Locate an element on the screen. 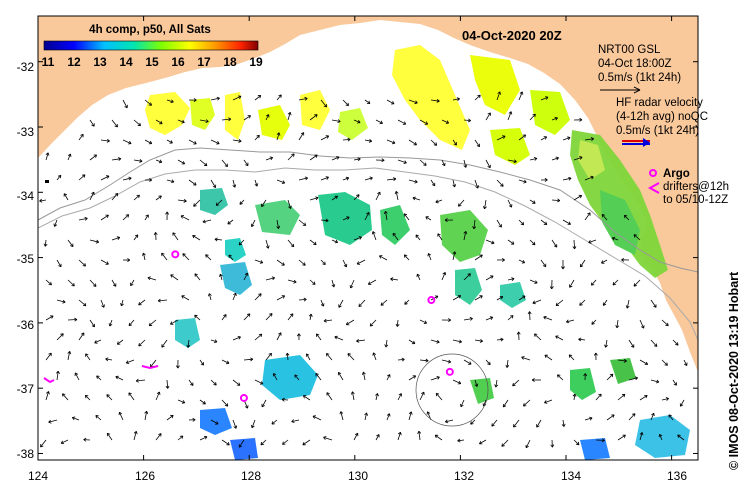  colorbar-label: 18 is located at coordinates (230, 62).